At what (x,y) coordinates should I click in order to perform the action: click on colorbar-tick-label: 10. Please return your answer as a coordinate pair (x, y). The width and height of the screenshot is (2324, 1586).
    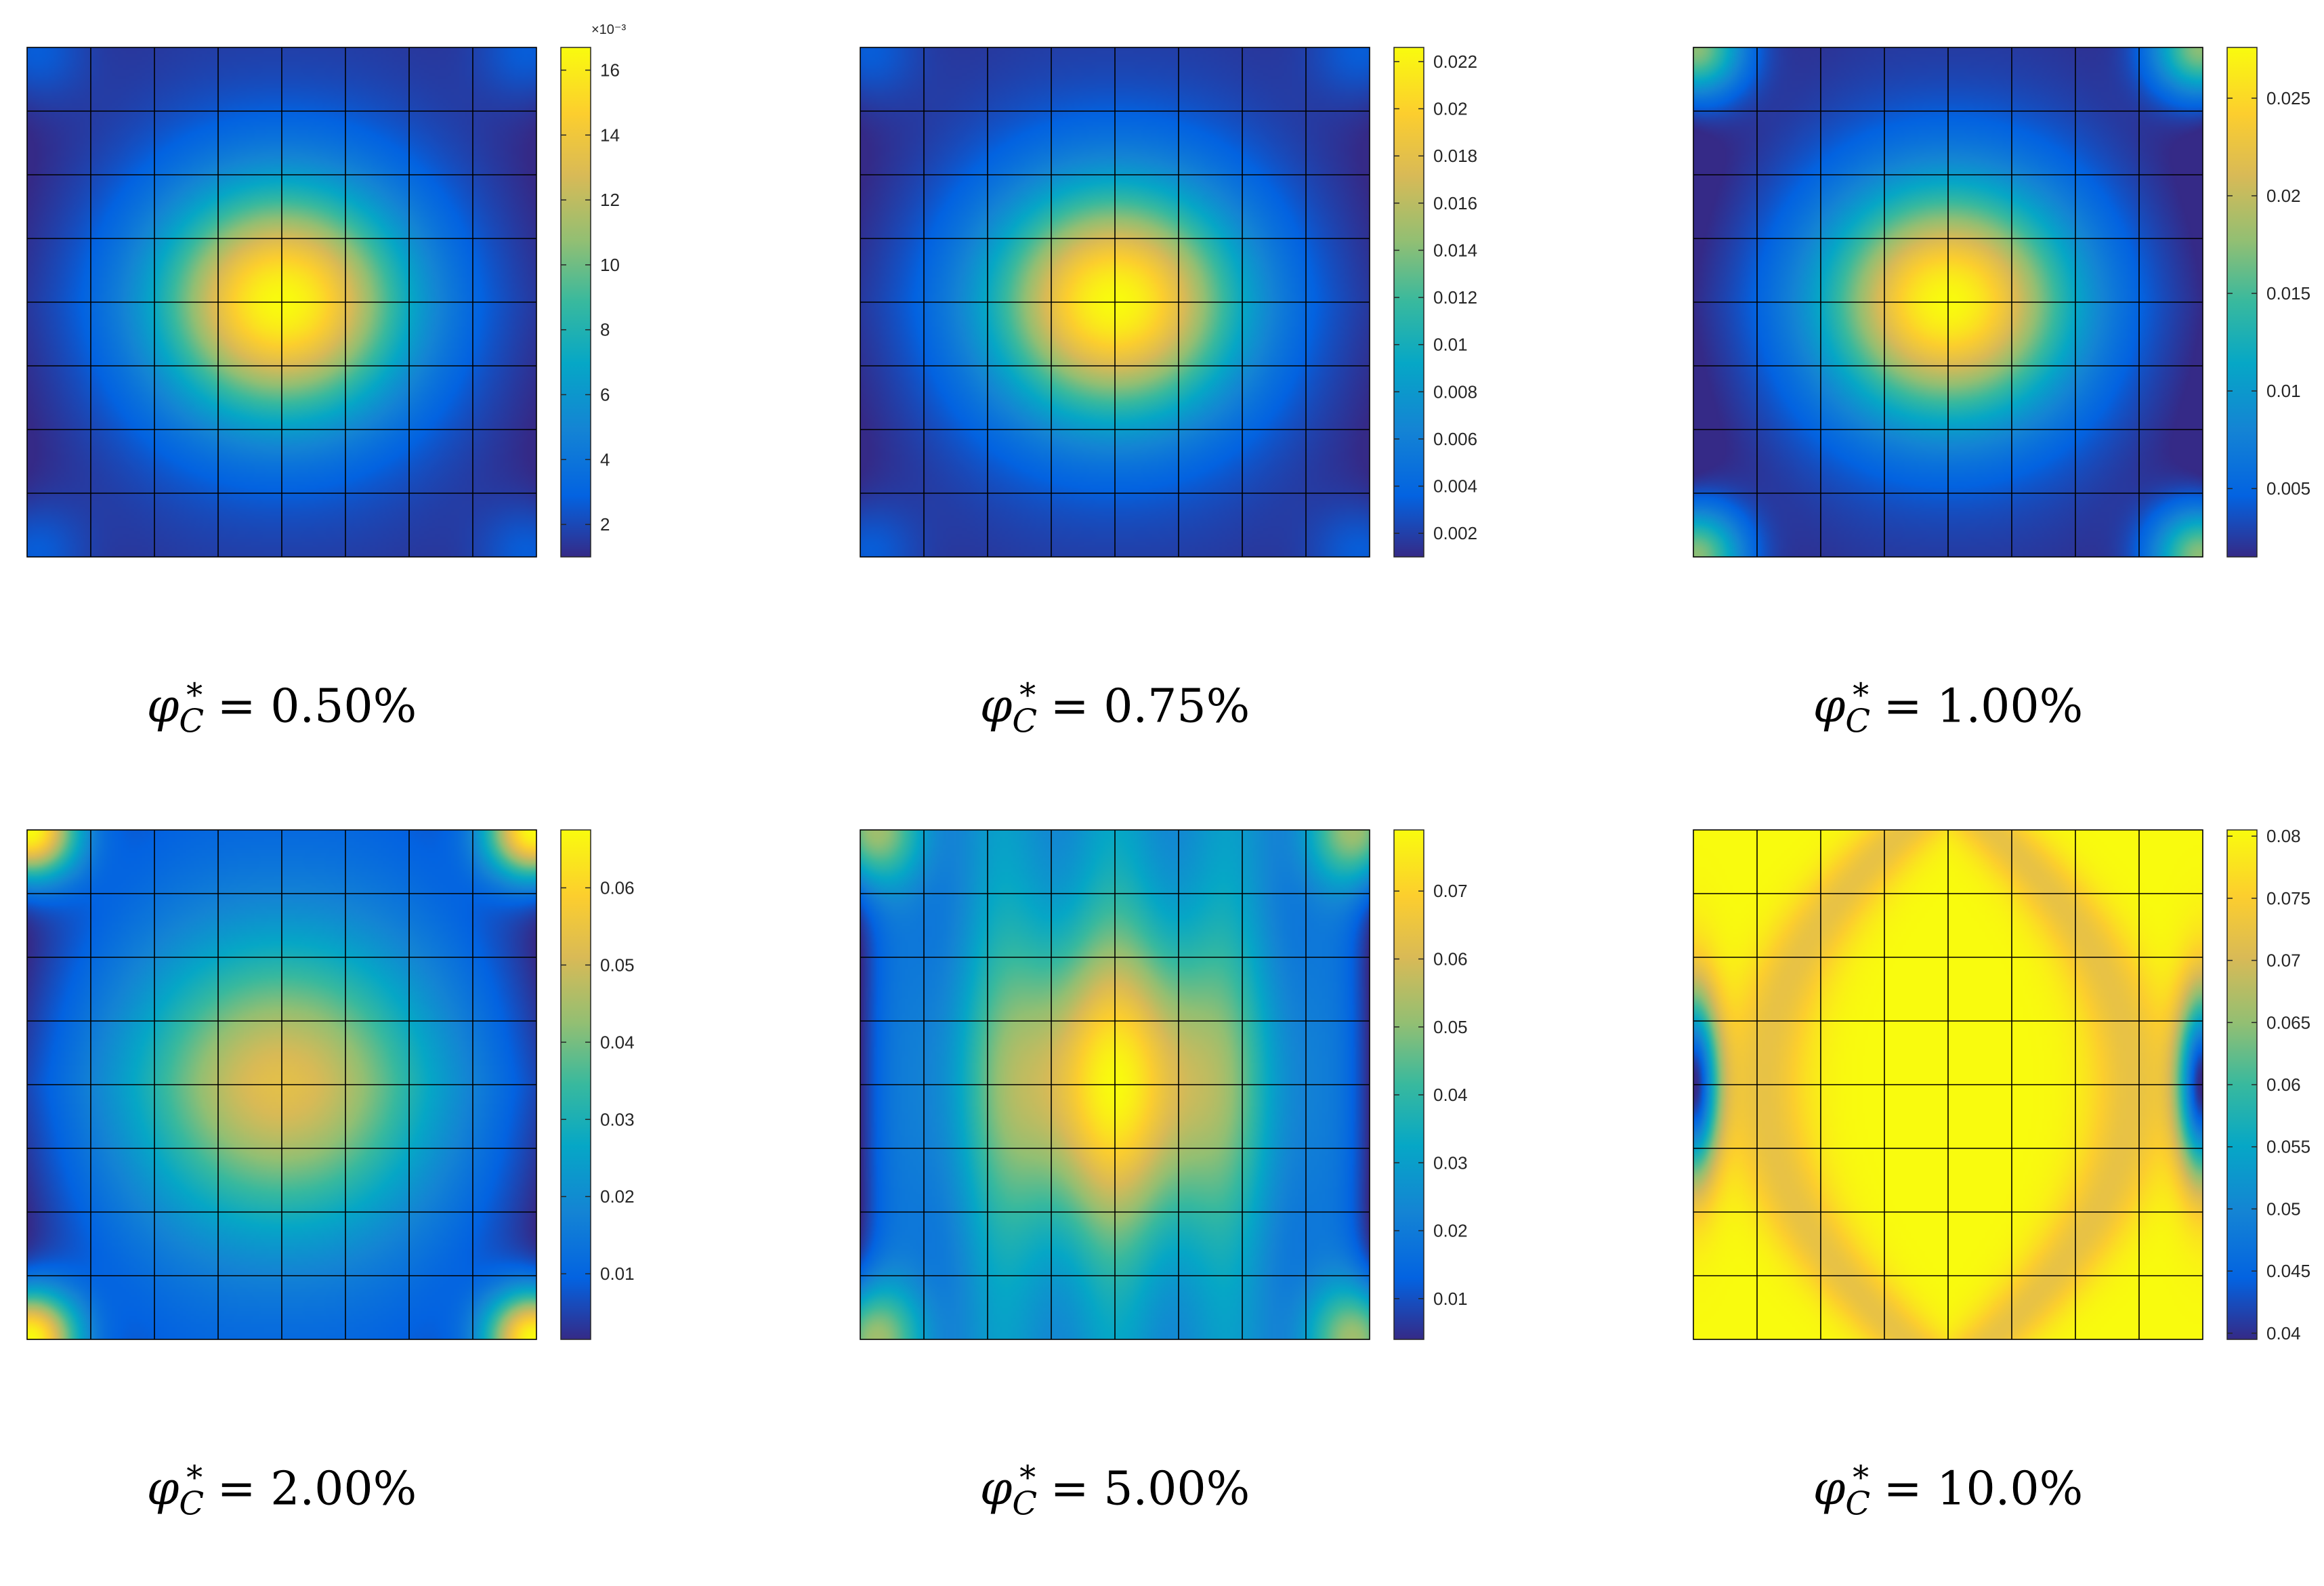
    Looking at the image, I should click on (610, 265).